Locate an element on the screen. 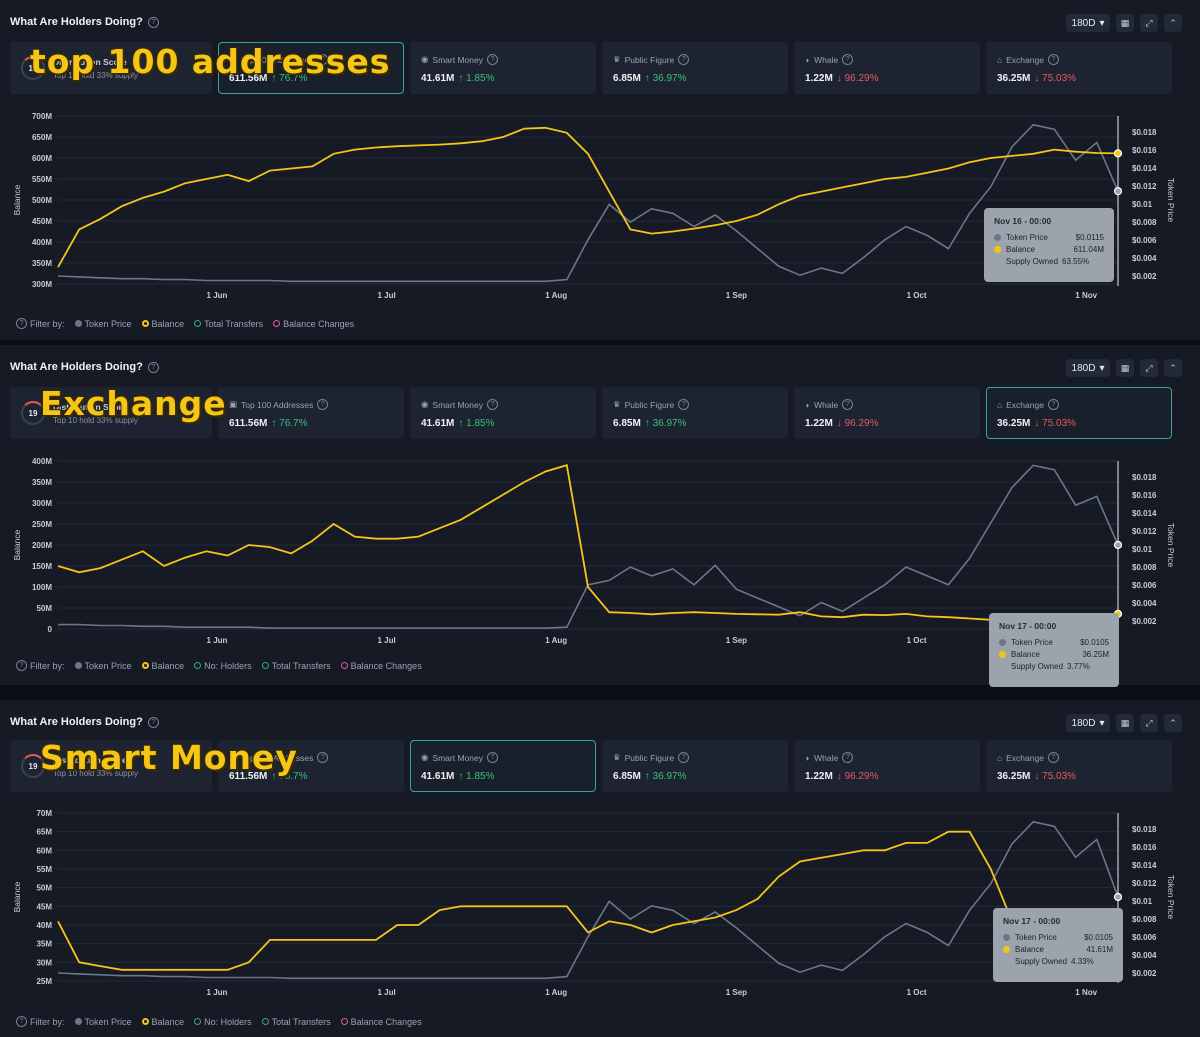  tooltip-value: $0.0105 is located at coordinates (1094, 642).